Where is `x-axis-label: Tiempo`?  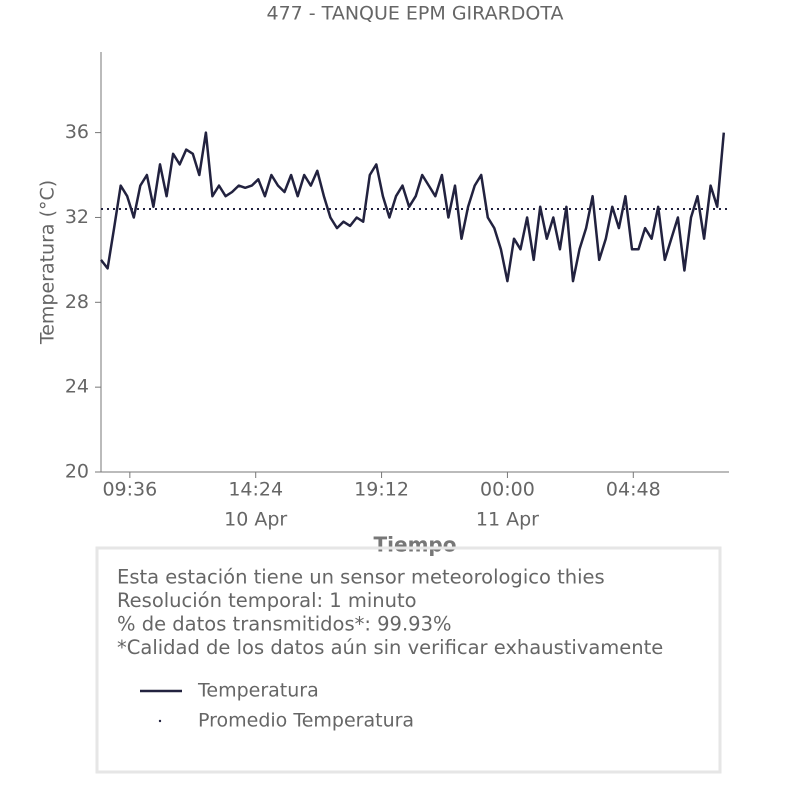 x-axis-label: Tiempo is located at coordinates (415, 545).